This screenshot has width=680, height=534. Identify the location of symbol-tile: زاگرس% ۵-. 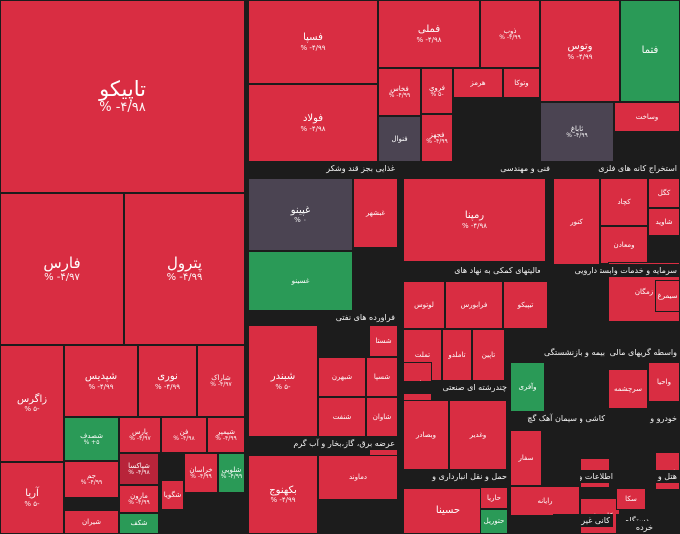
(32, 403).